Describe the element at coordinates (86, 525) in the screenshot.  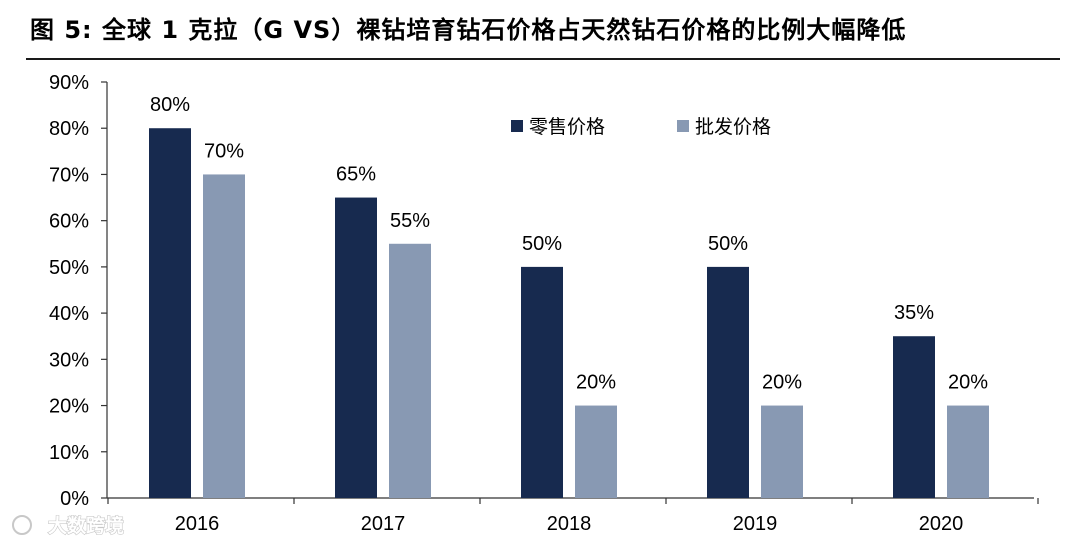
I see `watermark-text: 大数跨境` at that location.